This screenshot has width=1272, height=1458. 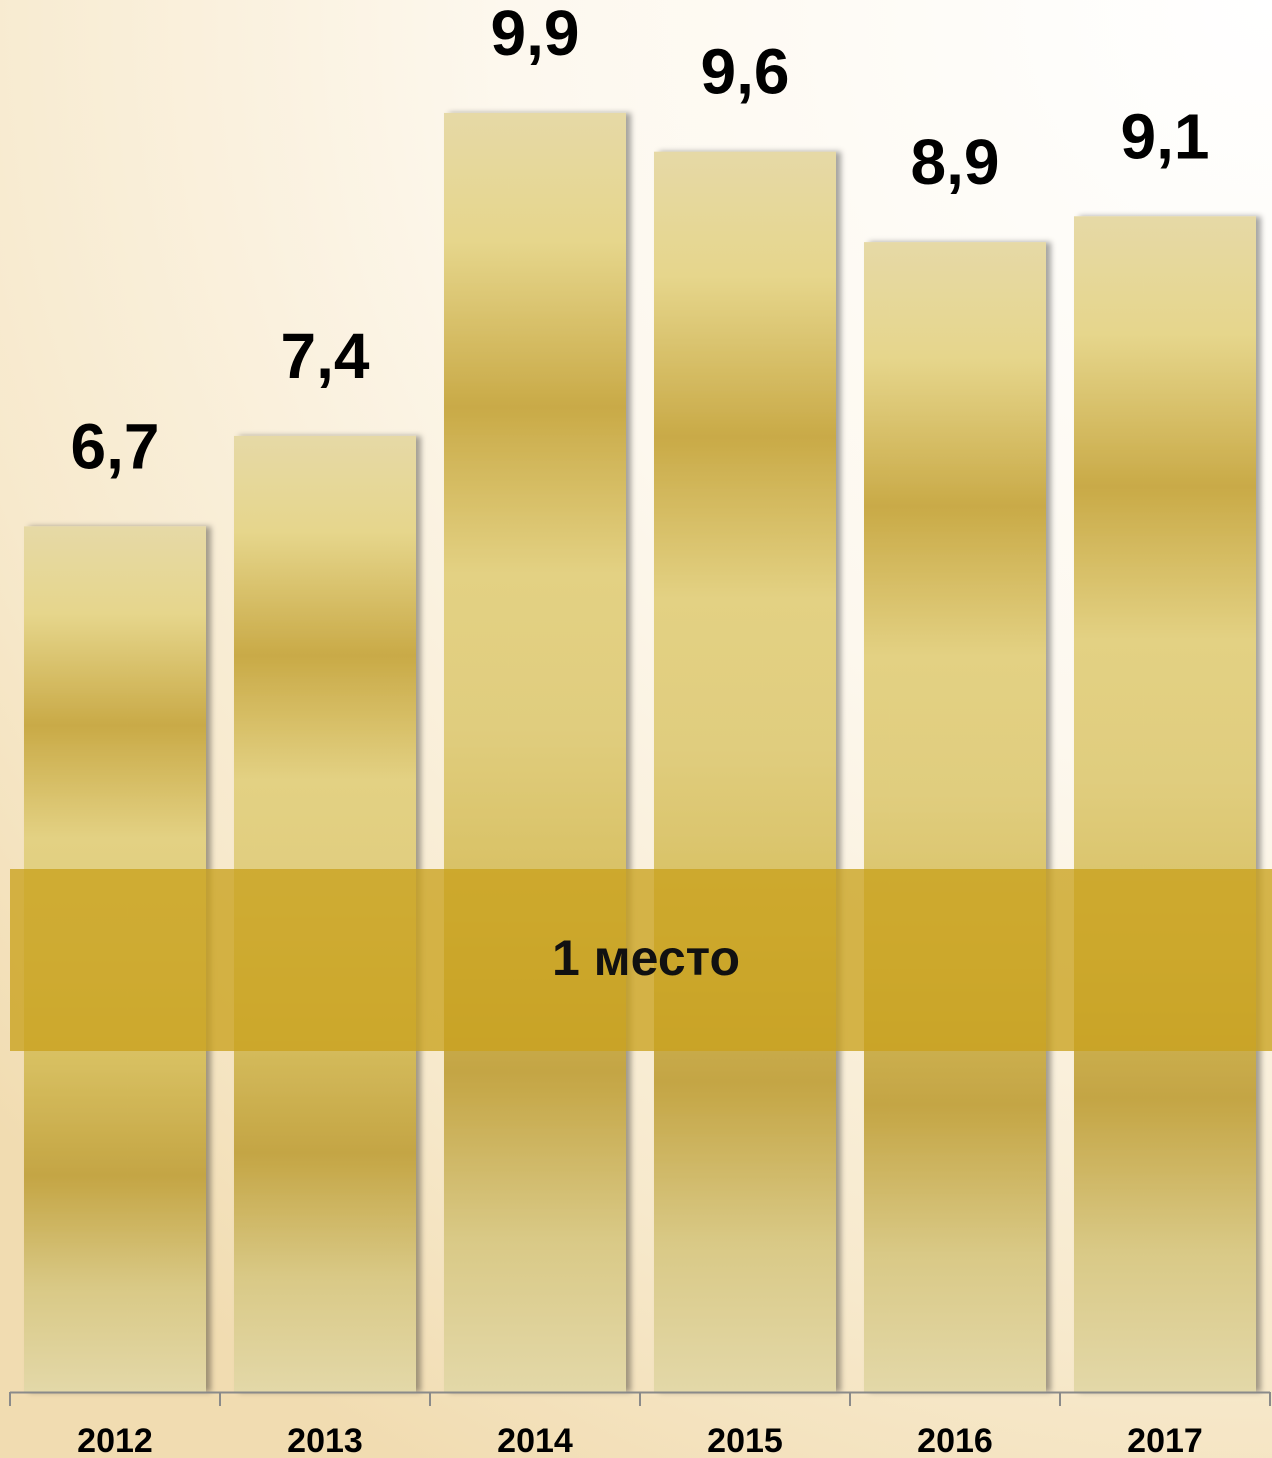 I want to click on category-label-2014: 2014, so click(x=535, y=1440).